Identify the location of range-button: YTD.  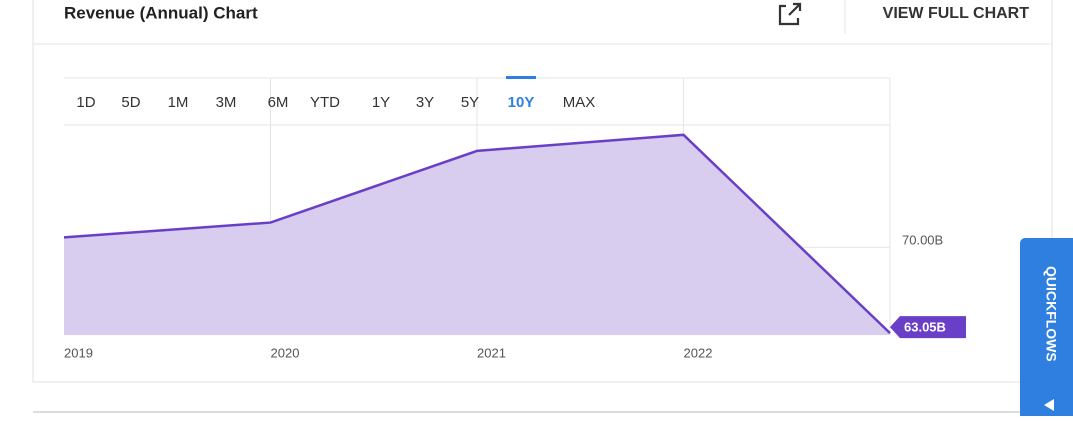
(325, 102).